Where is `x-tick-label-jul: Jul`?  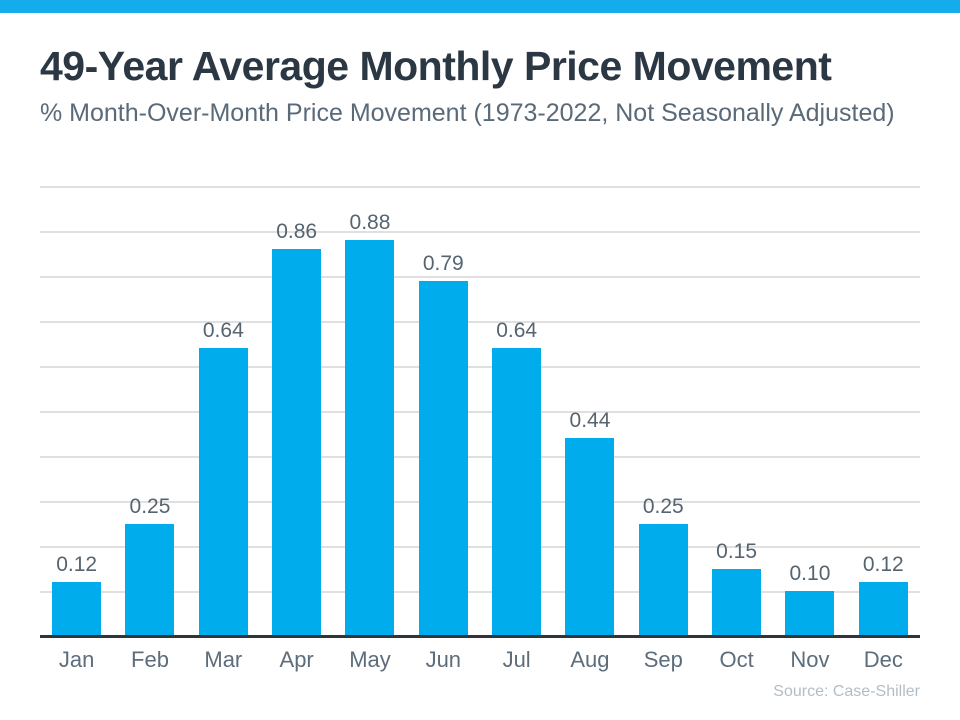 x-tick-label-jul: Jul is located at coordinates (516, 659).